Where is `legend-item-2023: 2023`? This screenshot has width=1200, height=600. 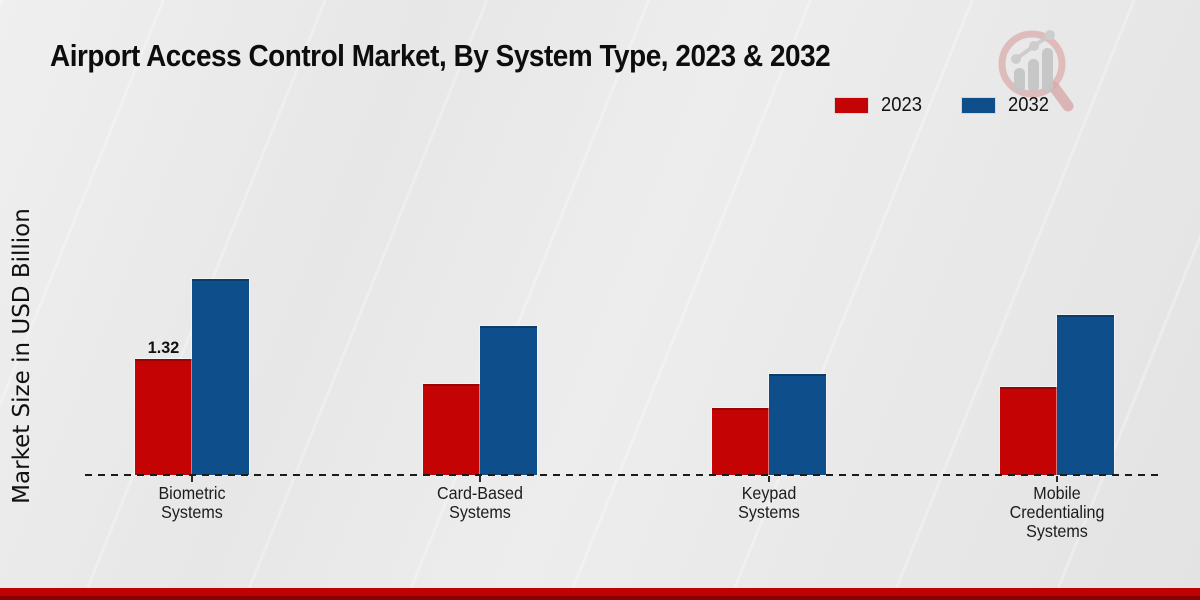 legend-item-2023: 2023 is located at coordinates (880, 105).